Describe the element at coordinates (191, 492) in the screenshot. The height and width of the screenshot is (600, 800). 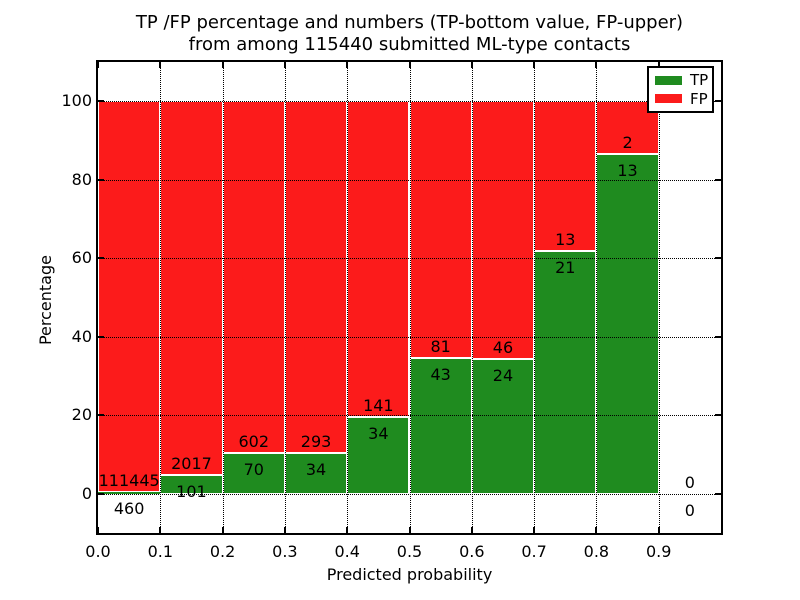
I see `tp-count-label: 101` at that location.